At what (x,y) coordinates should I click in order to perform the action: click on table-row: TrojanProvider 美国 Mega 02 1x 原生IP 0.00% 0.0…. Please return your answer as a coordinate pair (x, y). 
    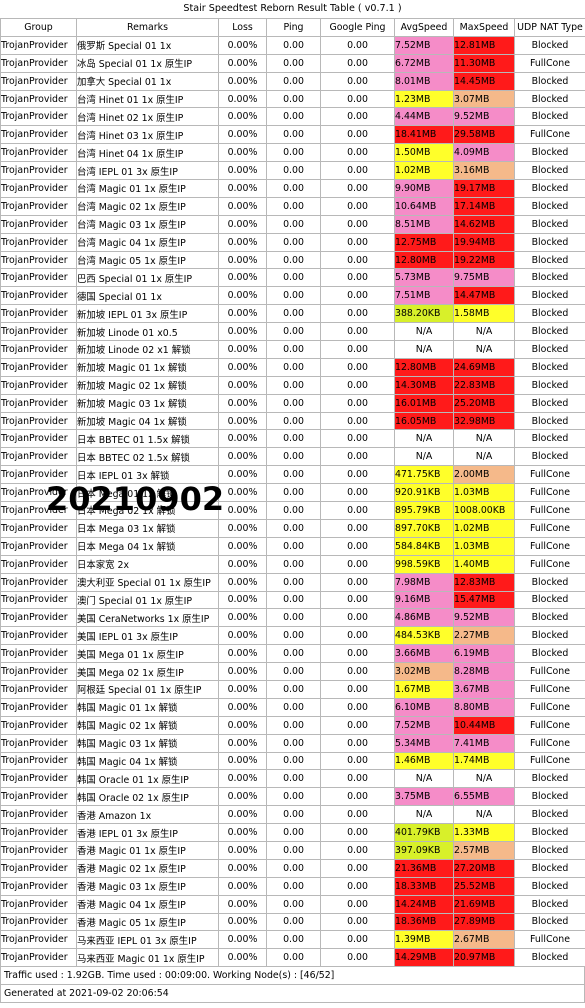
    Looking at the image, I should click on (292, 671).